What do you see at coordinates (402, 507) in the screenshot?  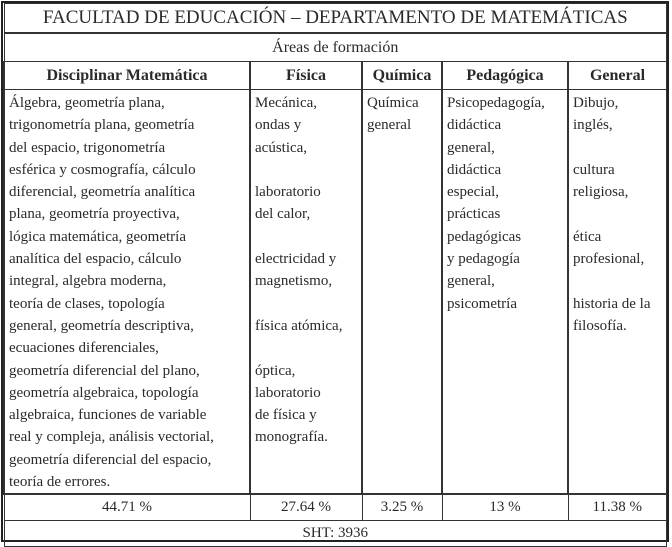 I see `percent-quimica: 3.25 %` at bounding box center [402, 507].